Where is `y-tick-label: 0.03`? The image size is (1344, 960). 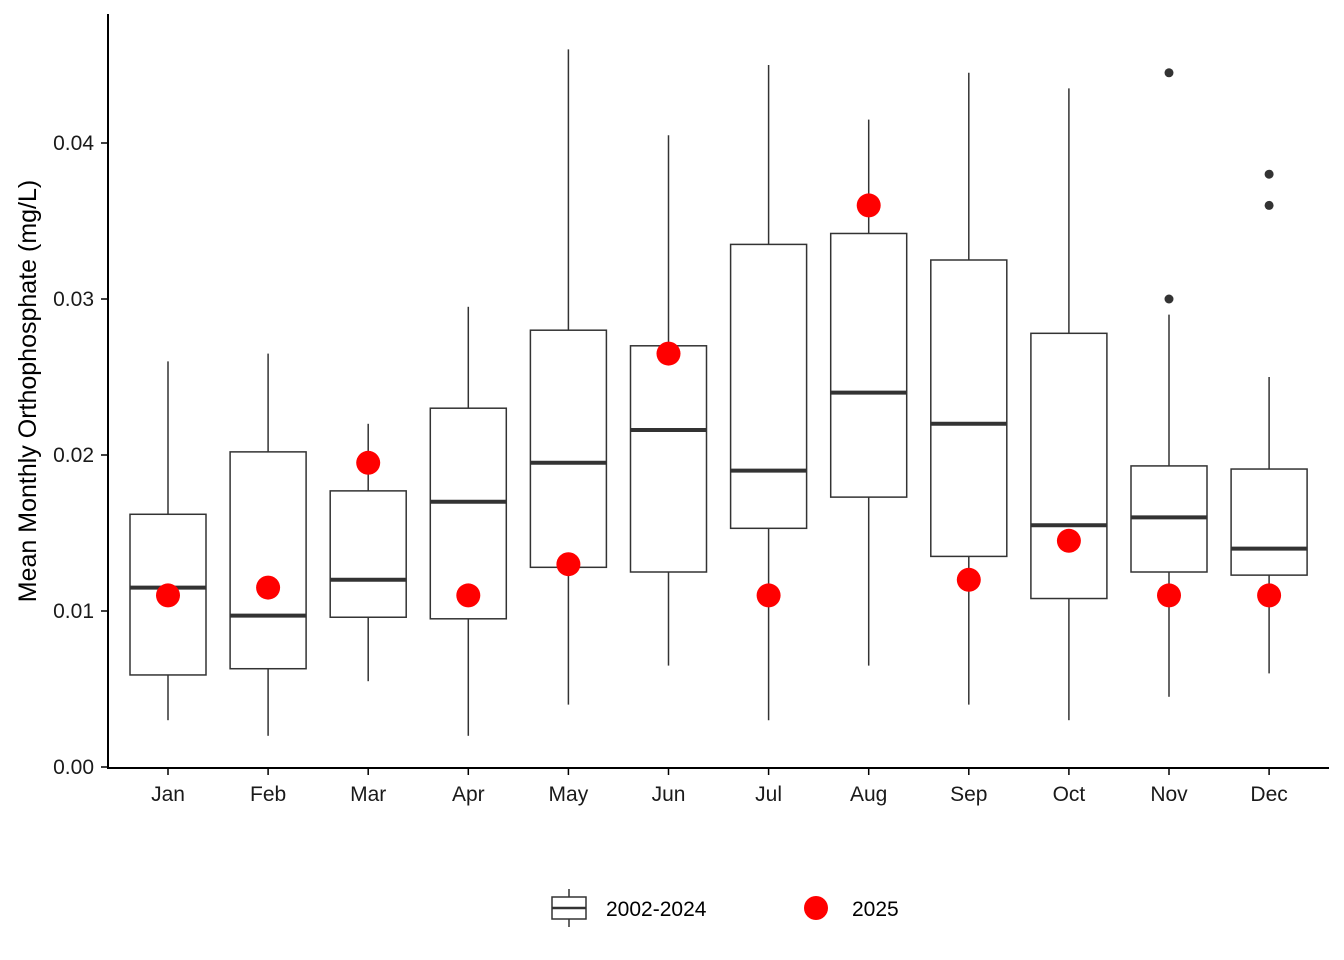 y-tick-label: 0.03 is located at coordinates (73, 299).